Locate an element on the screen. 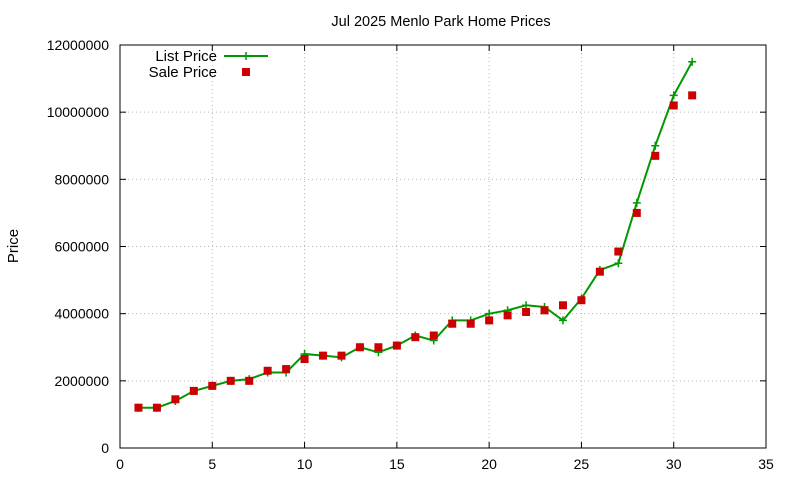 The image size is (800, 480). y-tick-label: 8000000 is located at coordinates (81, 179).